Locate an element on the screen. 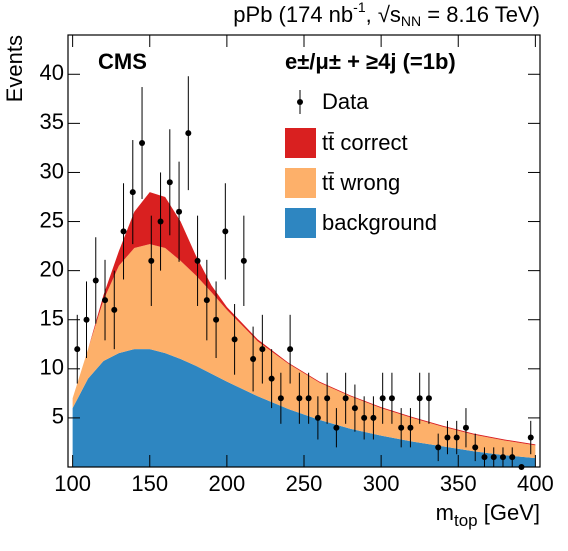 This screenshot has height=551, width=568. legend-label: Data is located at coordinates (345, 101).